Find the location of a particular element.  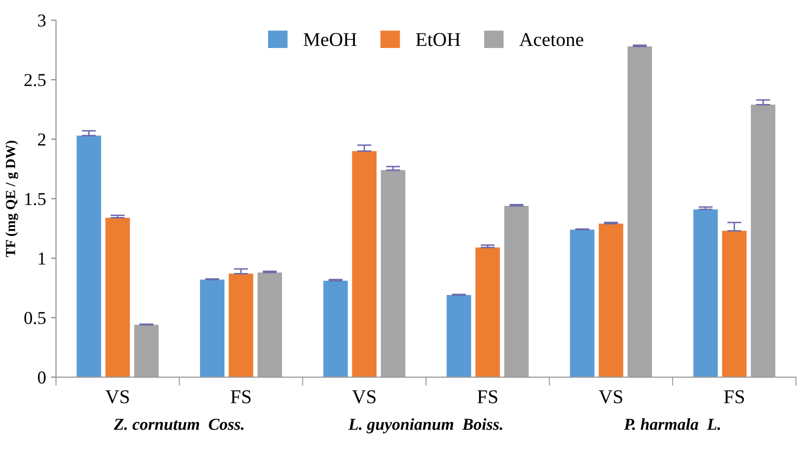

y-tick-label: 0 is located at coordinates (42, 377).